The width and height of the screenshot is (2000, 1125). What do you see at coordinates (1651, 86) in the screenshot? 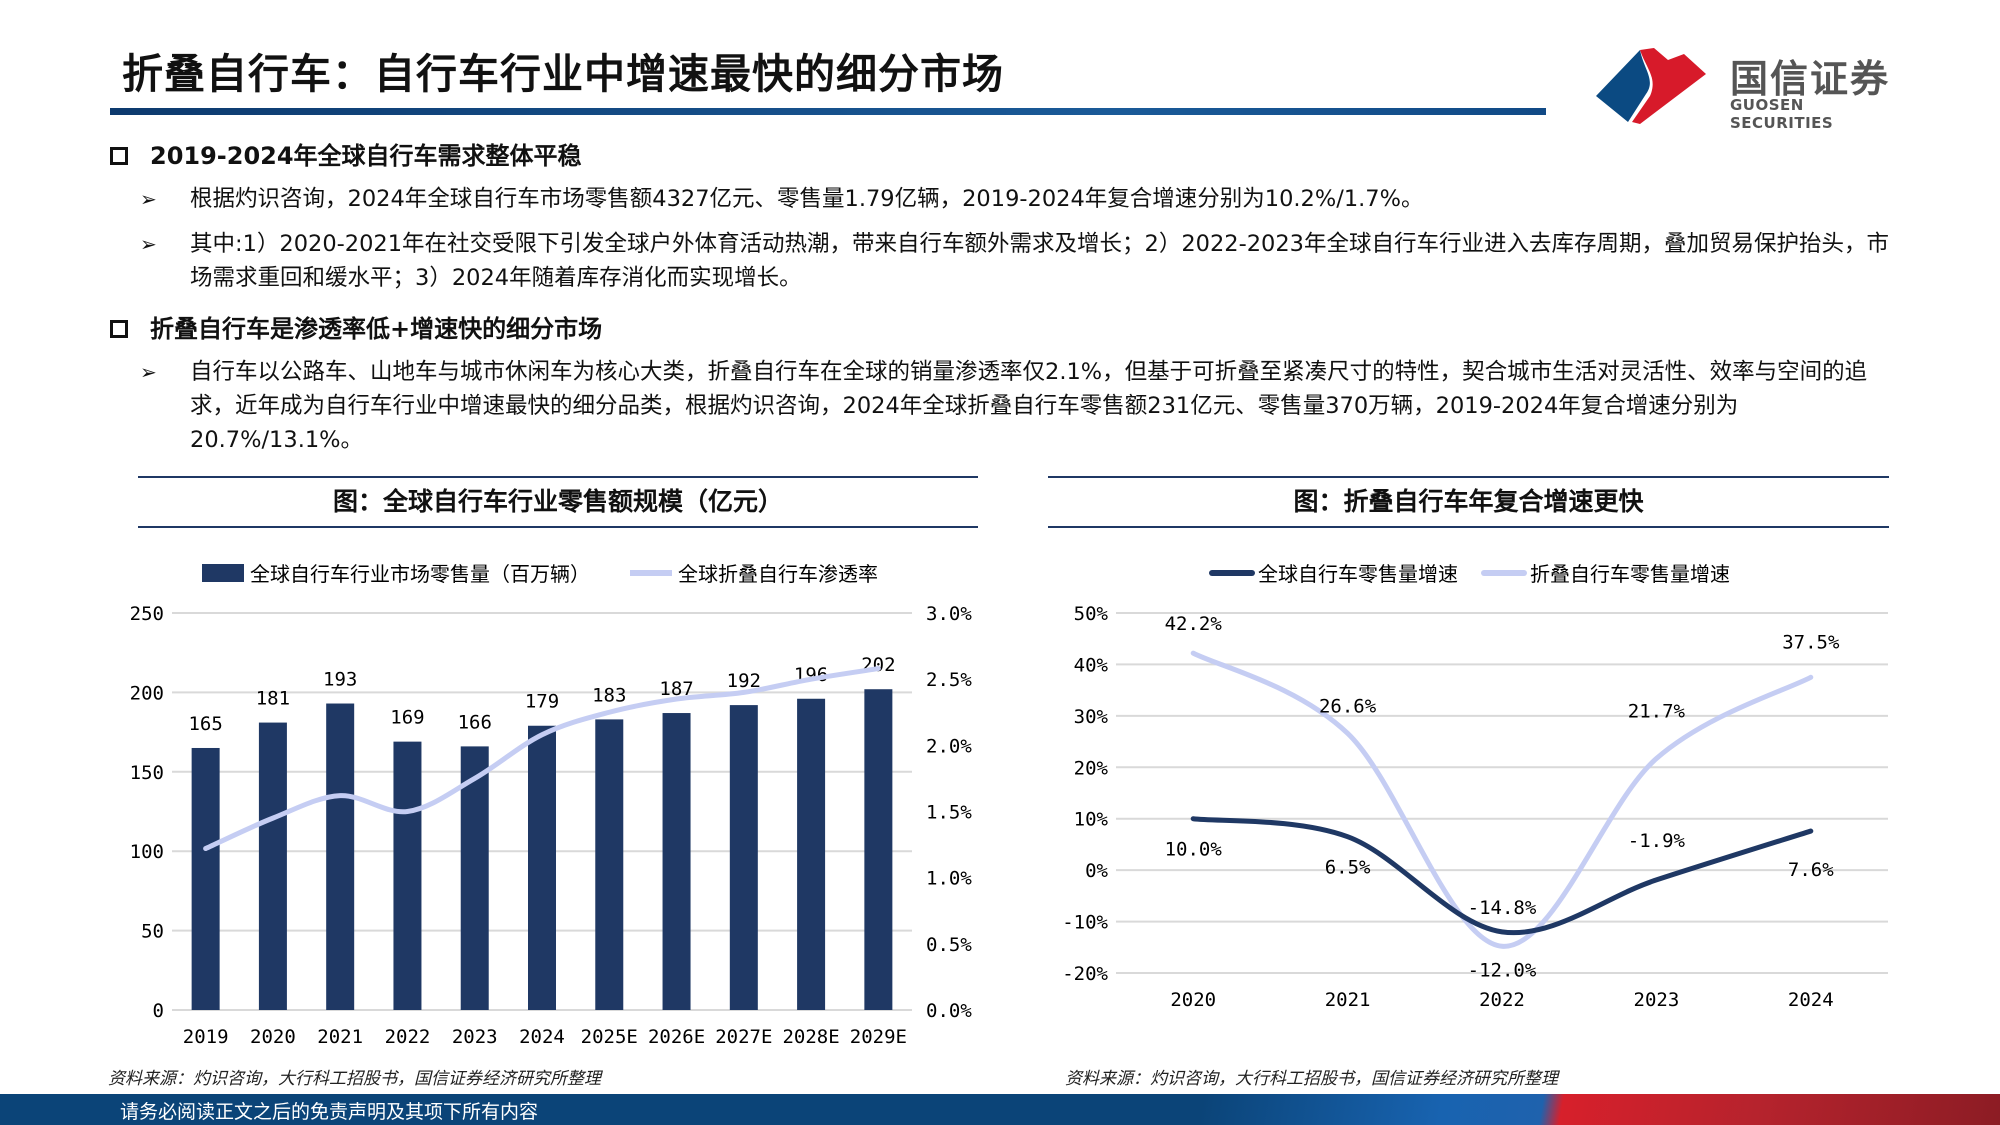
I see `logo-mark-icon` at bounding box center [1651, 86].